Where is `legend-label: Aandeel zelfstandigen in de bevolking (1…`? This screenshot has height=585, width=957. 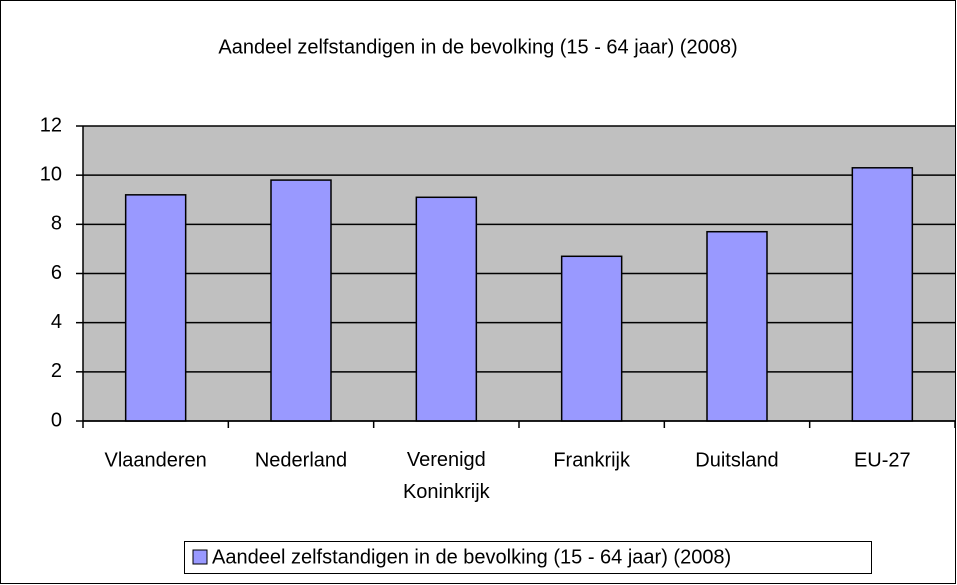 legend-label: Aandeel zelfstandigen in de bevolking (1… is located at coordinates (471, 557).